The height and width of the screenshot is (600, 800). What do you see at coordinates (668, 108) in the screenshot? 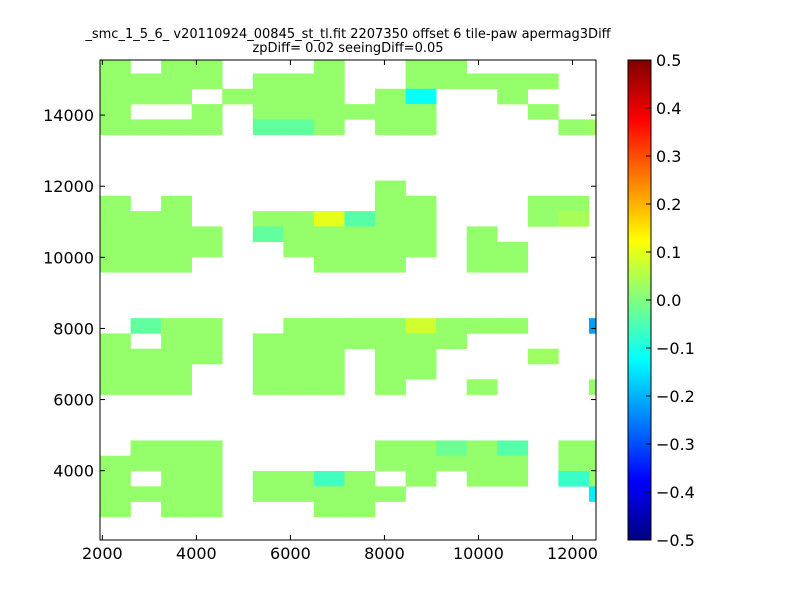
I see `colorbar-tick-label: 0.4` at bounding box center [668, 108].